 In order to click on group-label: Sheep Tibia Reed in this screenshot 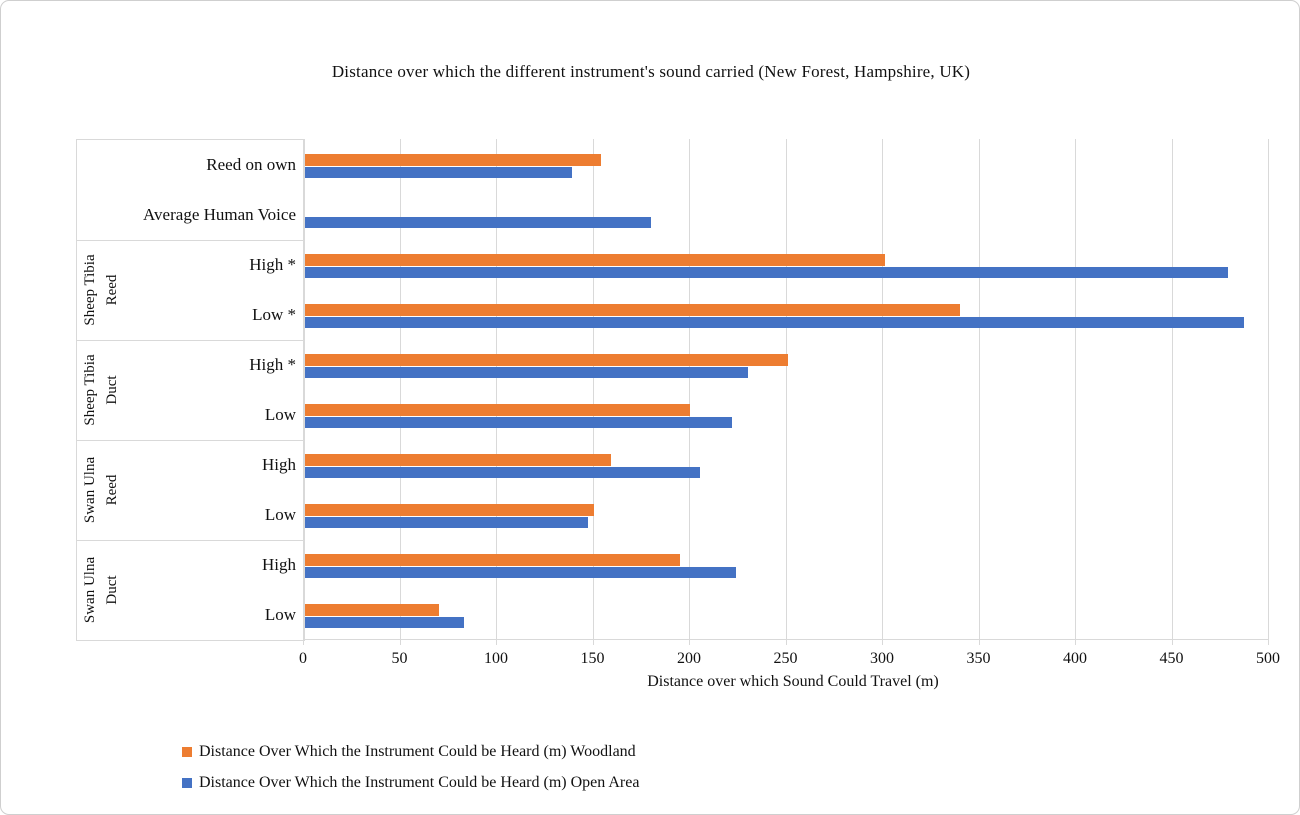, I will do `click(102, 290)`.